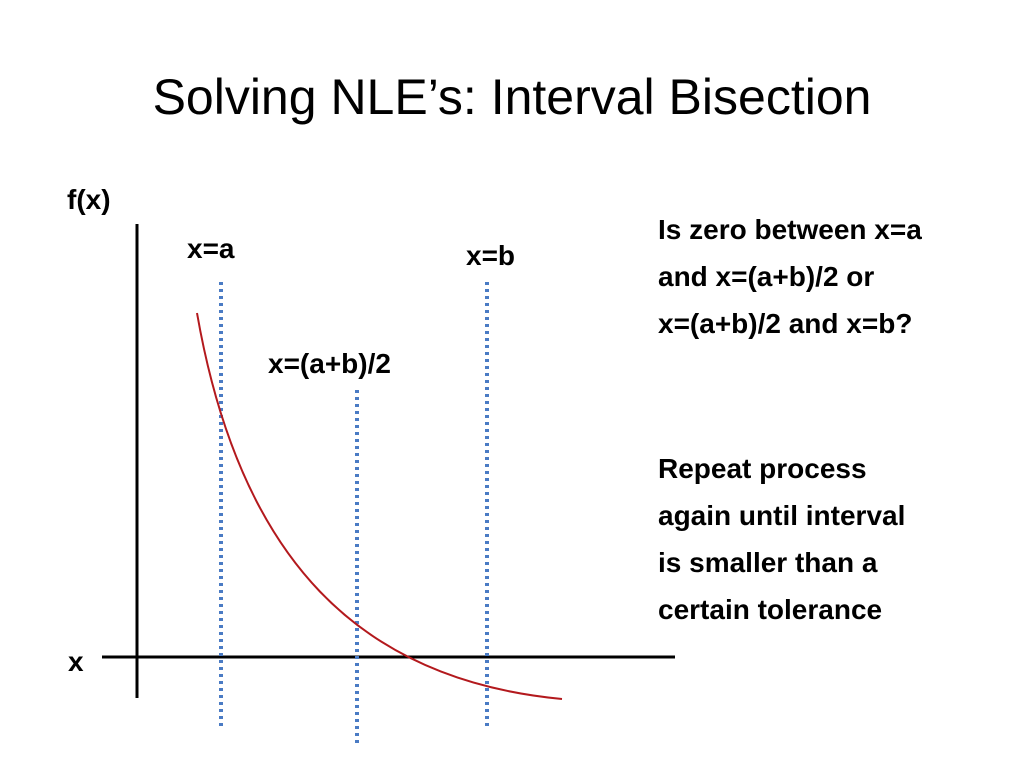  What do you see at coordinates (89, 199) in the screenshot?
I see `y-axis-label: f(x)` at bounding box center [89, 199].